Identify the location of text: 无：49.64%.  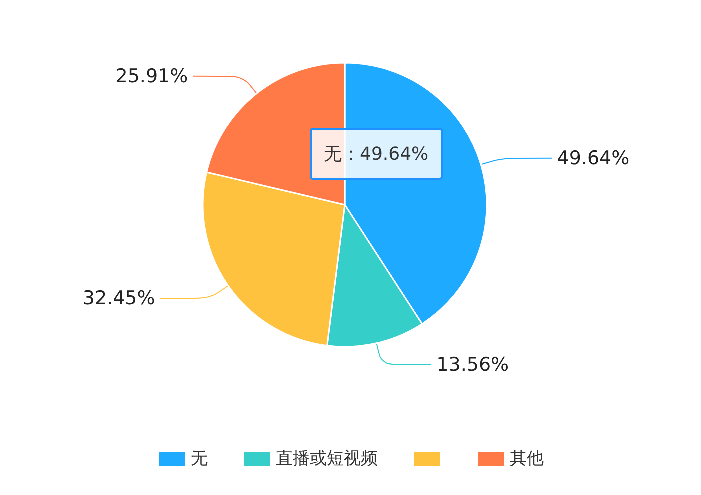
(376, 154).